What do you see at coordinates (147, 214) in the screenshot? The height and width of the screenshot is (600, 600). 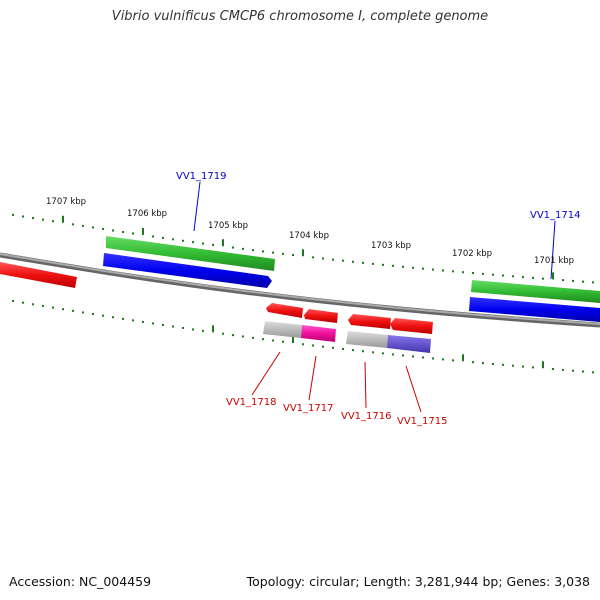 I see `scale-label: 1706 kbp` at bounding box center [147, 214].